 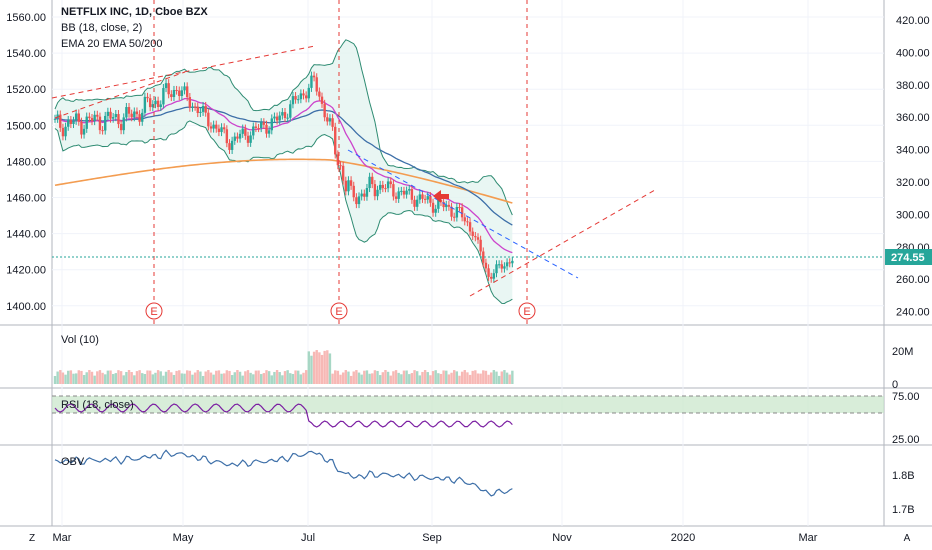 I want to click on earnings-markers: E E E, so click(x=340, y=311).